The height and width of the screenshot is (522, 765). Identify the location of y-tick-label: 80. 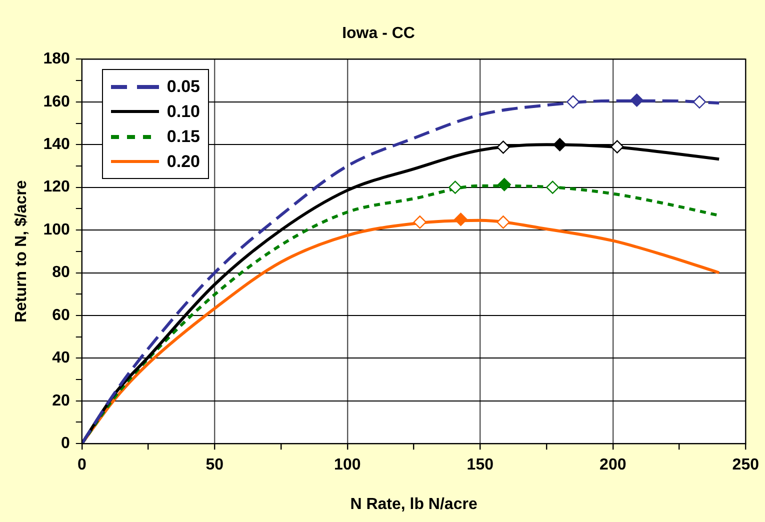
(61, 273).